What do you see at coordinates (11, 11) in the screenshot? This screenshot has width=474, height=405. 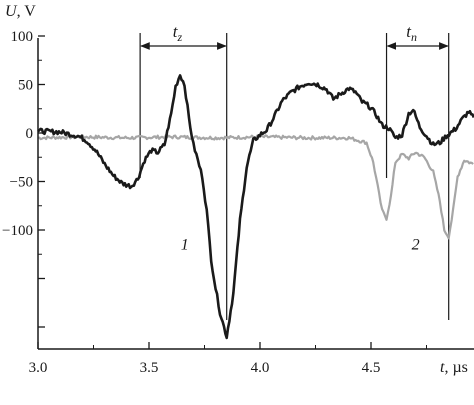 I see `y-axis-symbol: U` at bounding box center [11, 11].